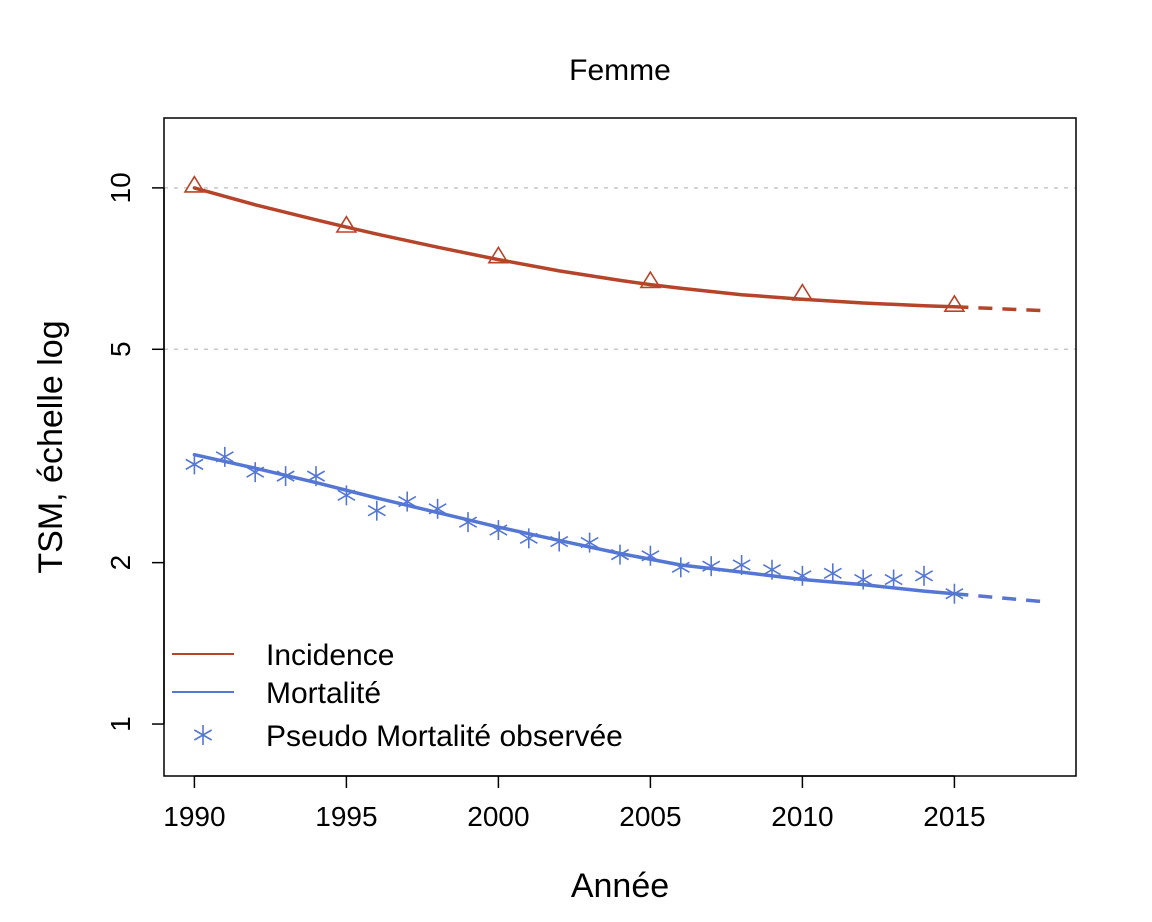  What do you see at coordinates (255, 472) in the screenshot?
I see `point-pseudo-mortalite-1992` at bounding box center [255, 472].